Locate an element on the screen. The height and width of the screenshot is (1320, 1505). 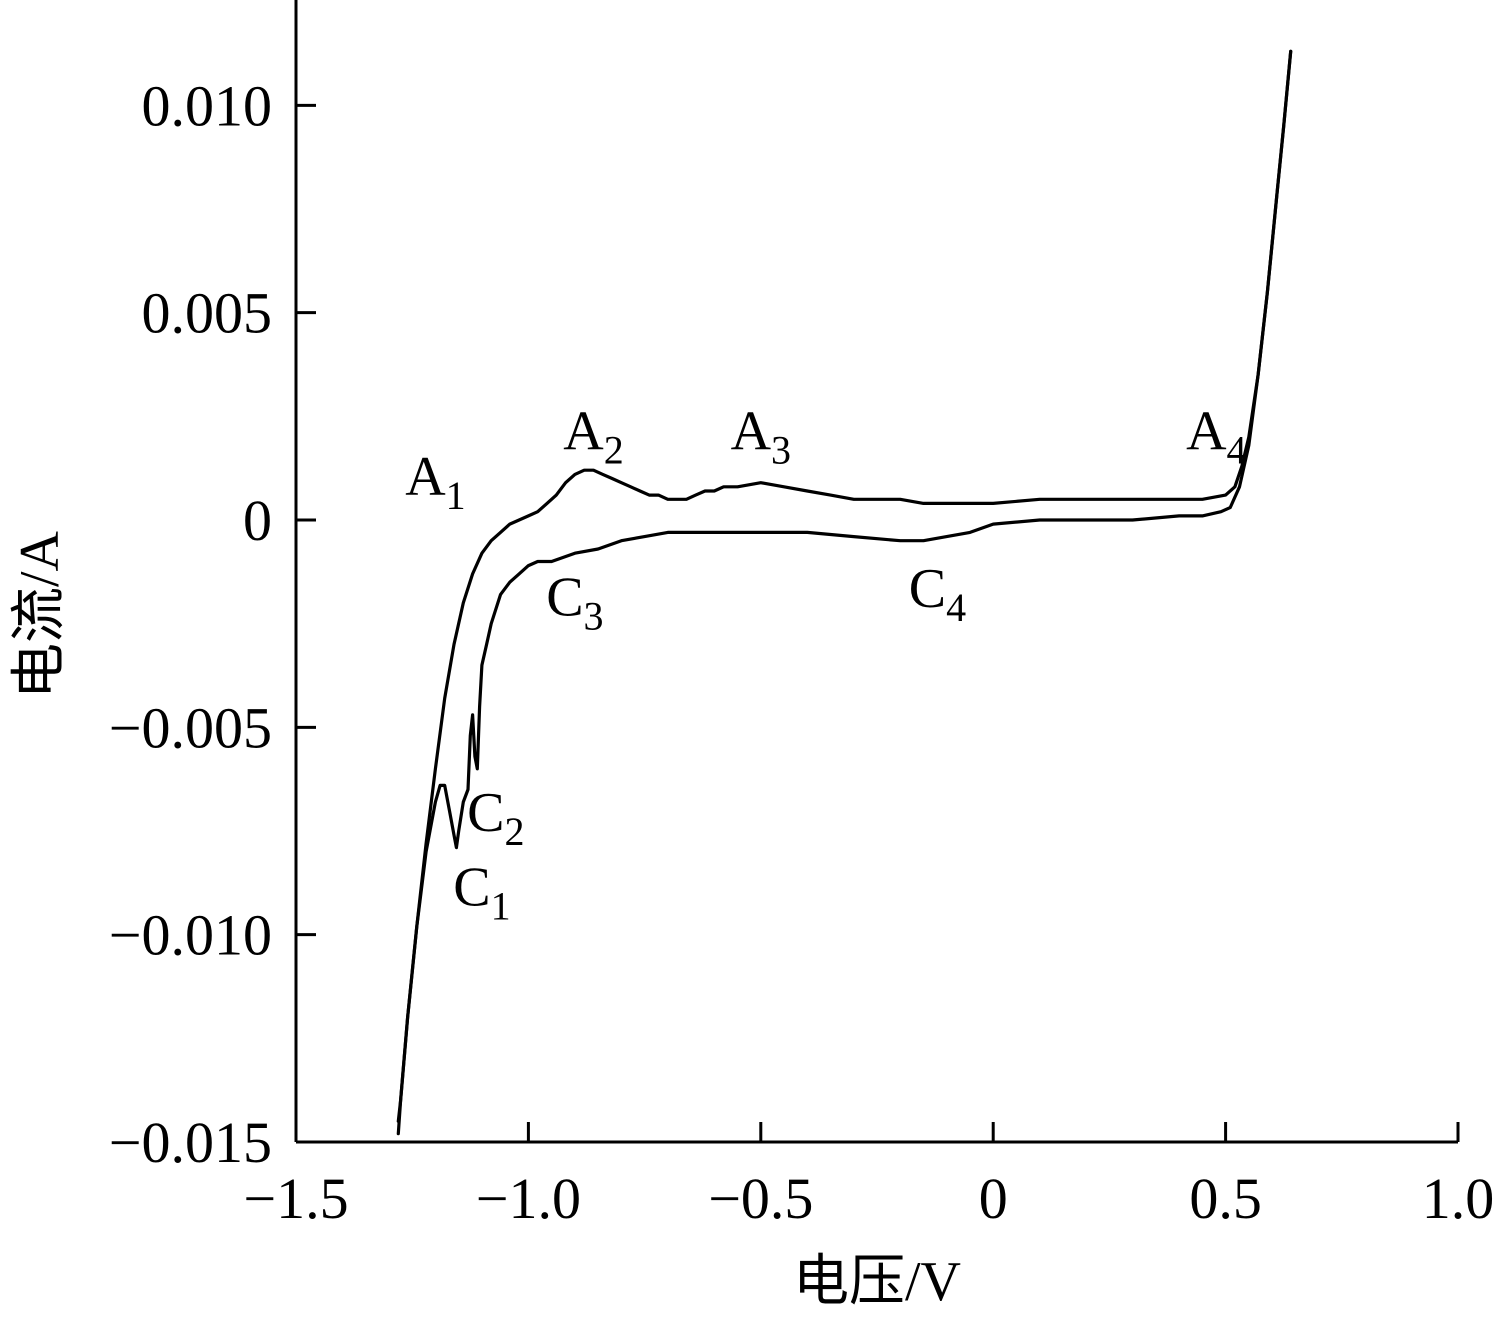
y-tick-label: −0.015 is located at coordinates (190, 1142).